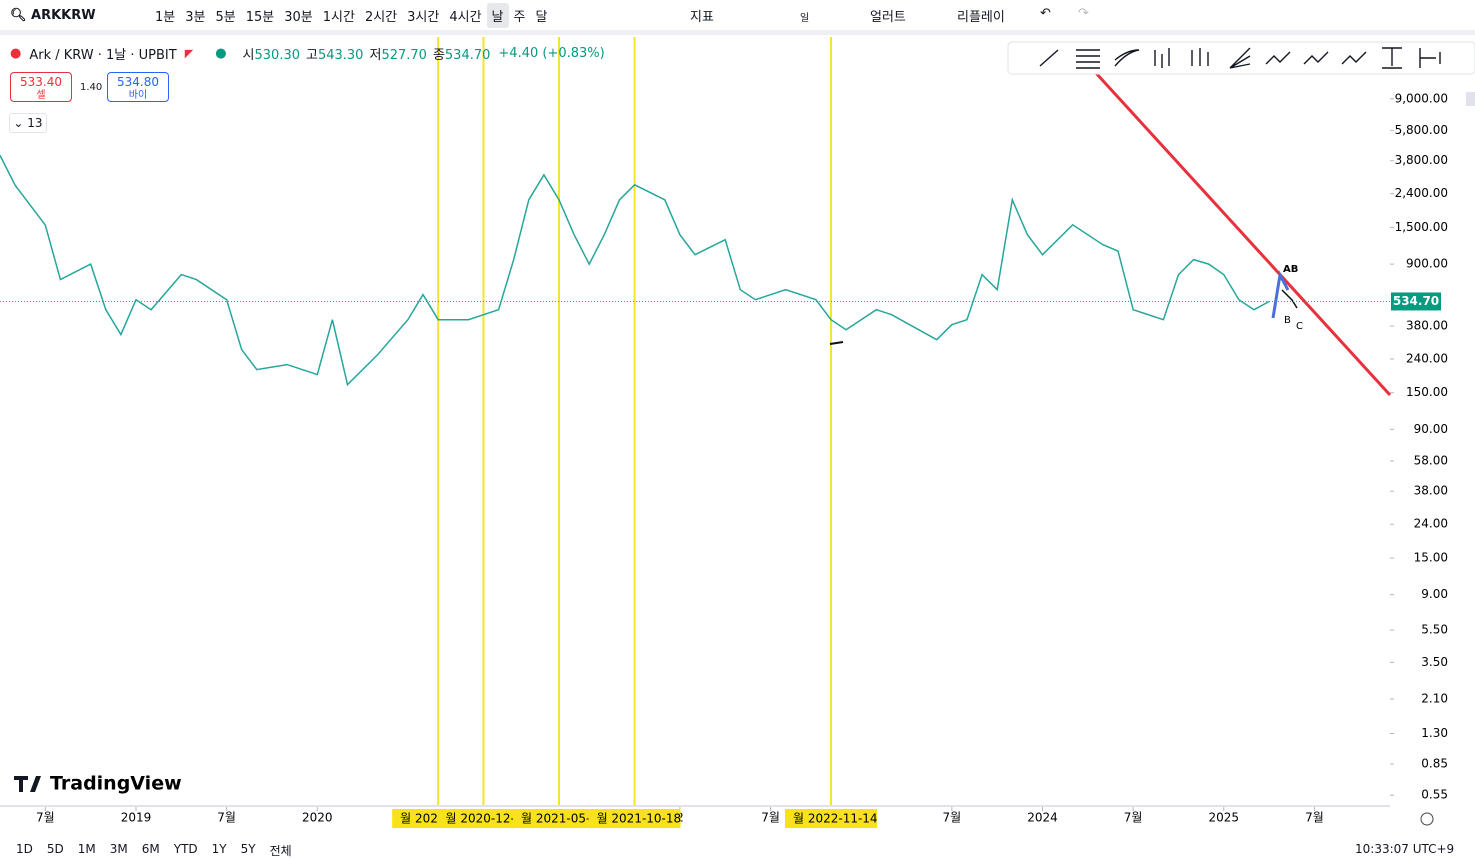 The image size is (1475, 859). Describe the element at coordinates (1434, 795) in the screenshot. I see `y-tick-label: 0.55` at that location.